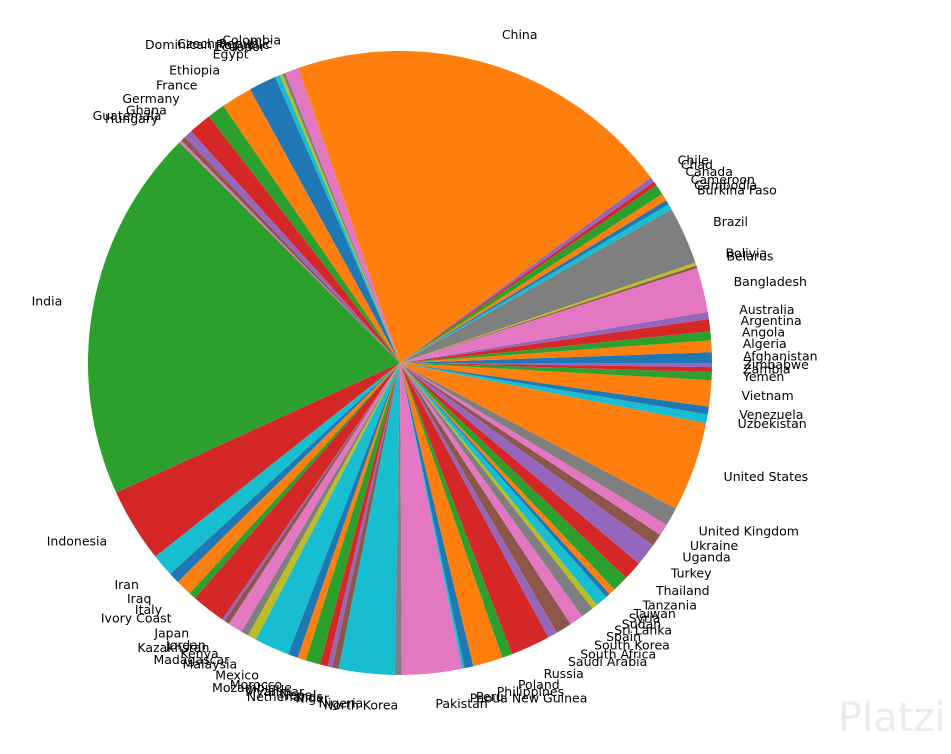 This screenshot has width=951, height=754. What do you see at coordinates (194, 69) in the screenshot?
I see `slice-label: Ethiopia` at bounding box center [194, 69].